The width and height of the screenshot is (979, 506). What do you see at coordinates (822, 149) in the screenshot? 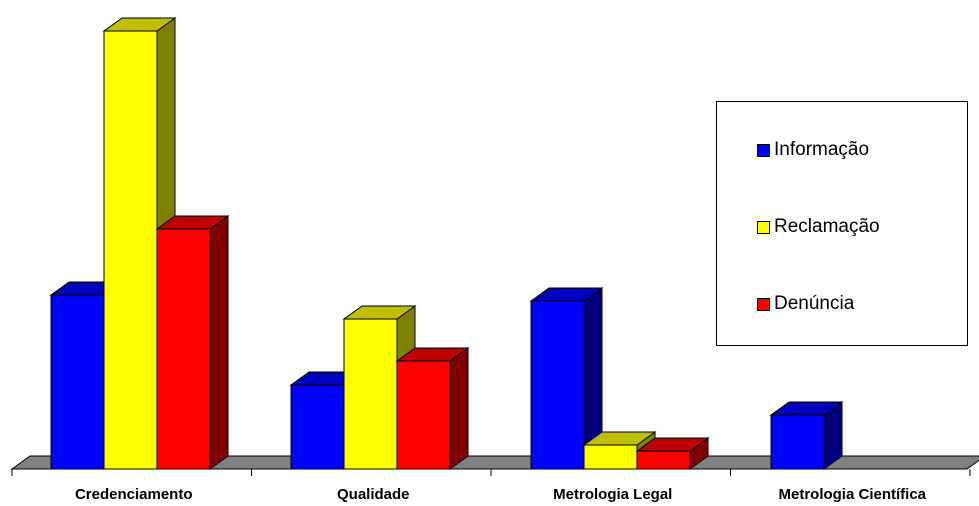
I see `legend-label-informacao: Informação` at bounding box center [822, 149].